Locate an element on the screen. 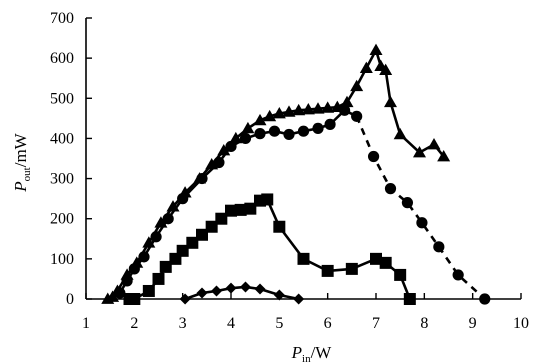  y-tick-label: 300 is located at coordinates (62, 179).